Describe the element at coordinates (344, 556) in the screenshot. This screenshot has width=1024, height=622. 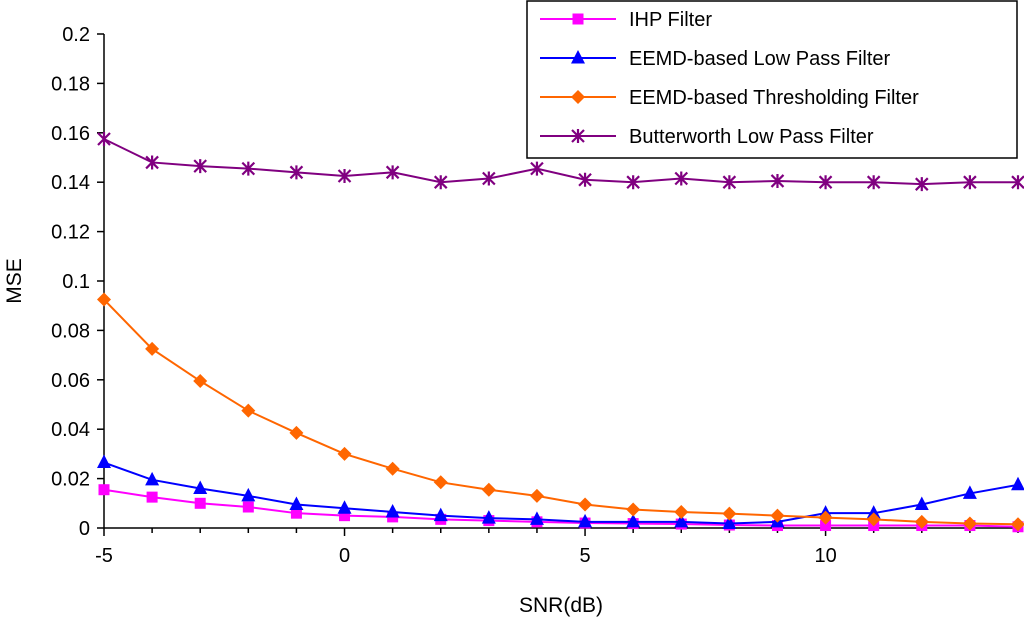
I see `x-tick-label: 0` at that location.